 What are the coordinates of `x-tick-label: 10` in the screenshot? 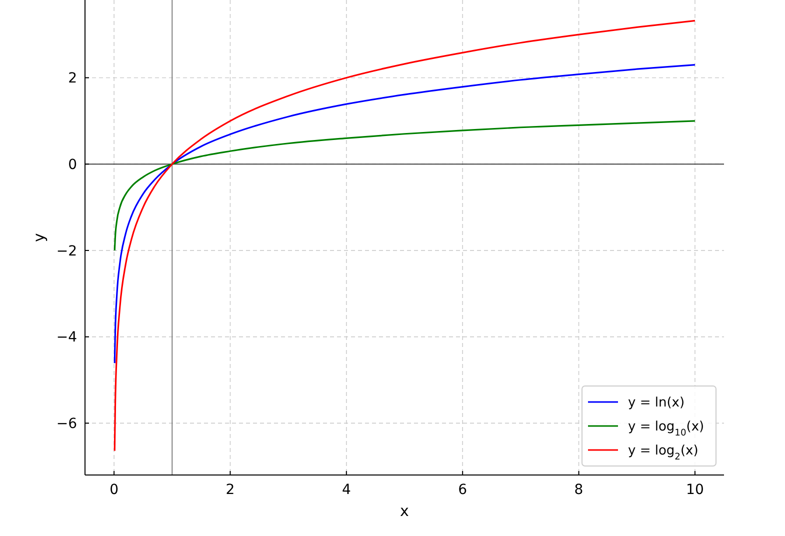 It's located at (695, 490).